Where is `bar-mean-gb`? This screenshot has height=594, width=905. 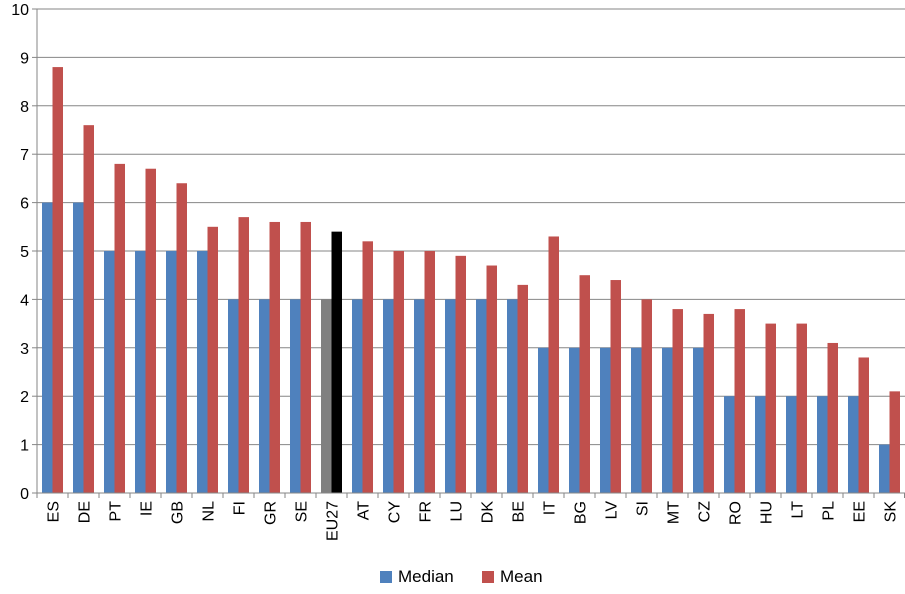
bar-mean-gb is located at coordinates (181, 338).